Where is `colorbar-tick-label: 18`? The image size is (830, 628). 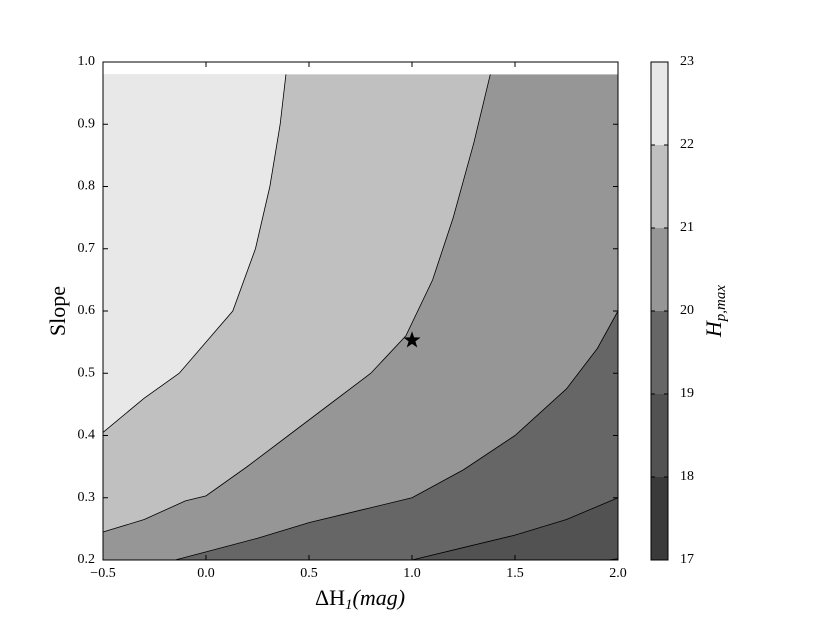
colorbar-tick-label: 18 is located at coordinates (687, 476).